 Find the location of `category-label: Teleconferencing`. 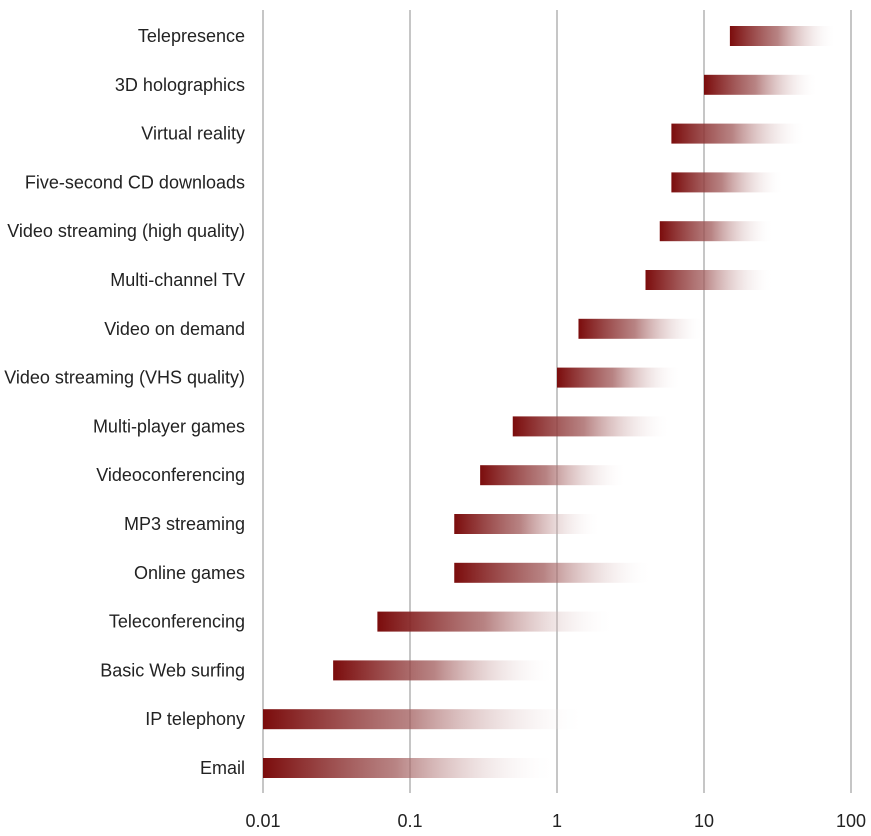

category-label: Teleconferencing is located at coordinates (177, 622).